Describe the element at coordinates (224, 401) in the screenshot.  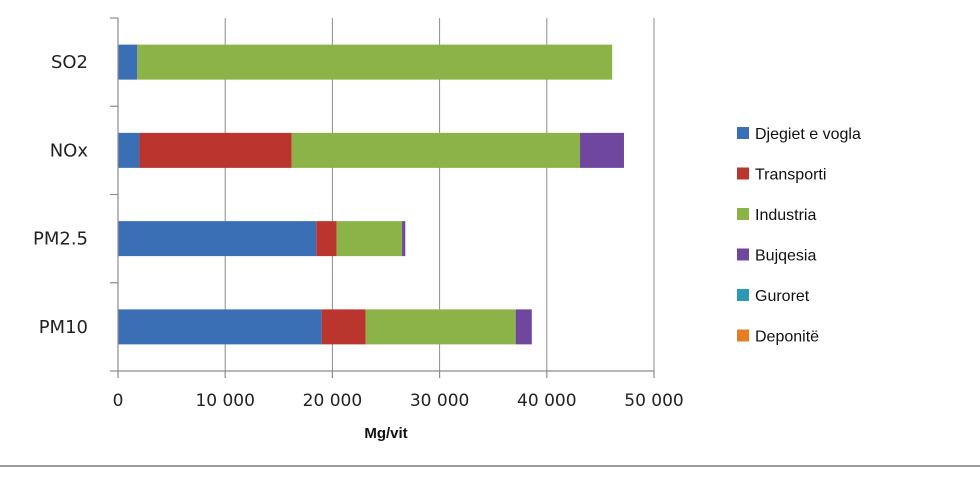
I see `x-tick-label-1: 10 000` at that location.